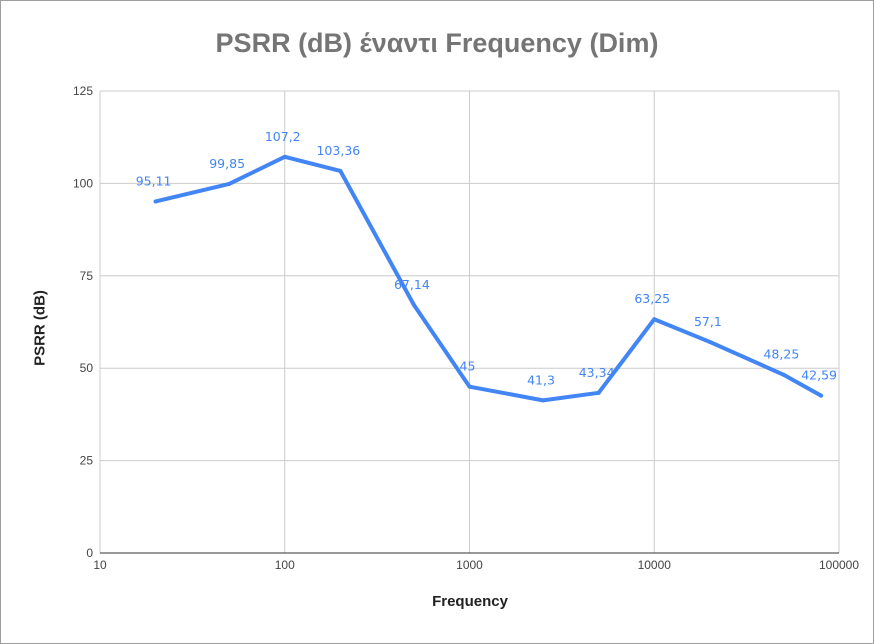 Image resolution: width=874 pixels, height=644 pixels. What do you see at coordinates (83, 91) in the screenshot?
I see `y-tick-label: 125` at bounding box center [83, 91].